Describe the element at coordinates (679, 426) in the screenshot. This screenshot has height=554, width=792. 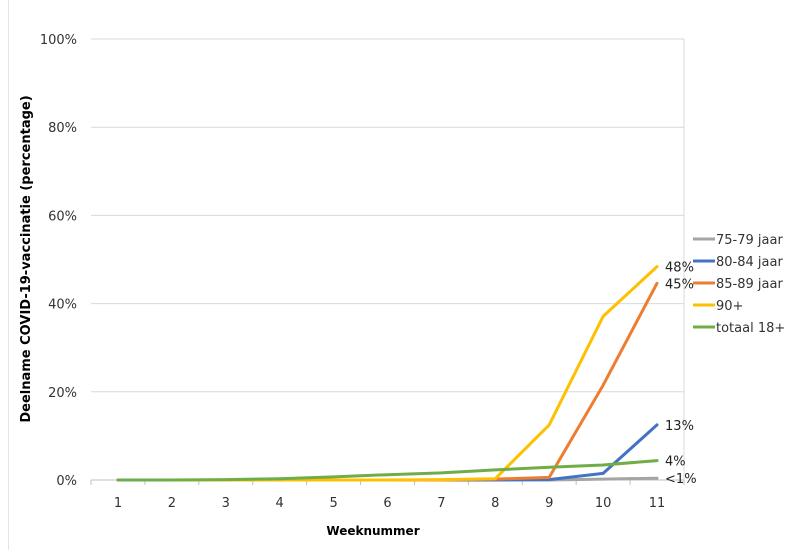
I see `data-label: 13%` at that location.